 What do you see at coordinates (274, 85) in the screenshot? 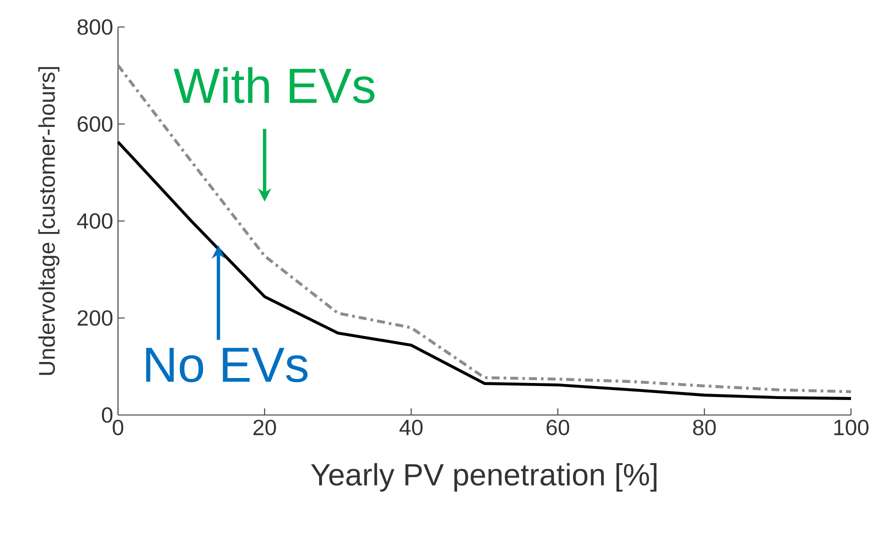
I see `series-label: With EVs` at bounding box center [274, 85].